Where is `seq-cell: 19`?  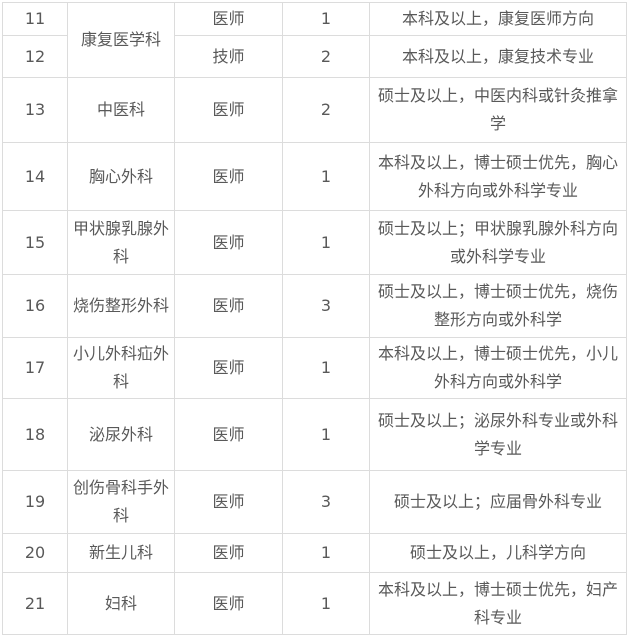 seq-cell: 19 is located at coordinates (35, 502).